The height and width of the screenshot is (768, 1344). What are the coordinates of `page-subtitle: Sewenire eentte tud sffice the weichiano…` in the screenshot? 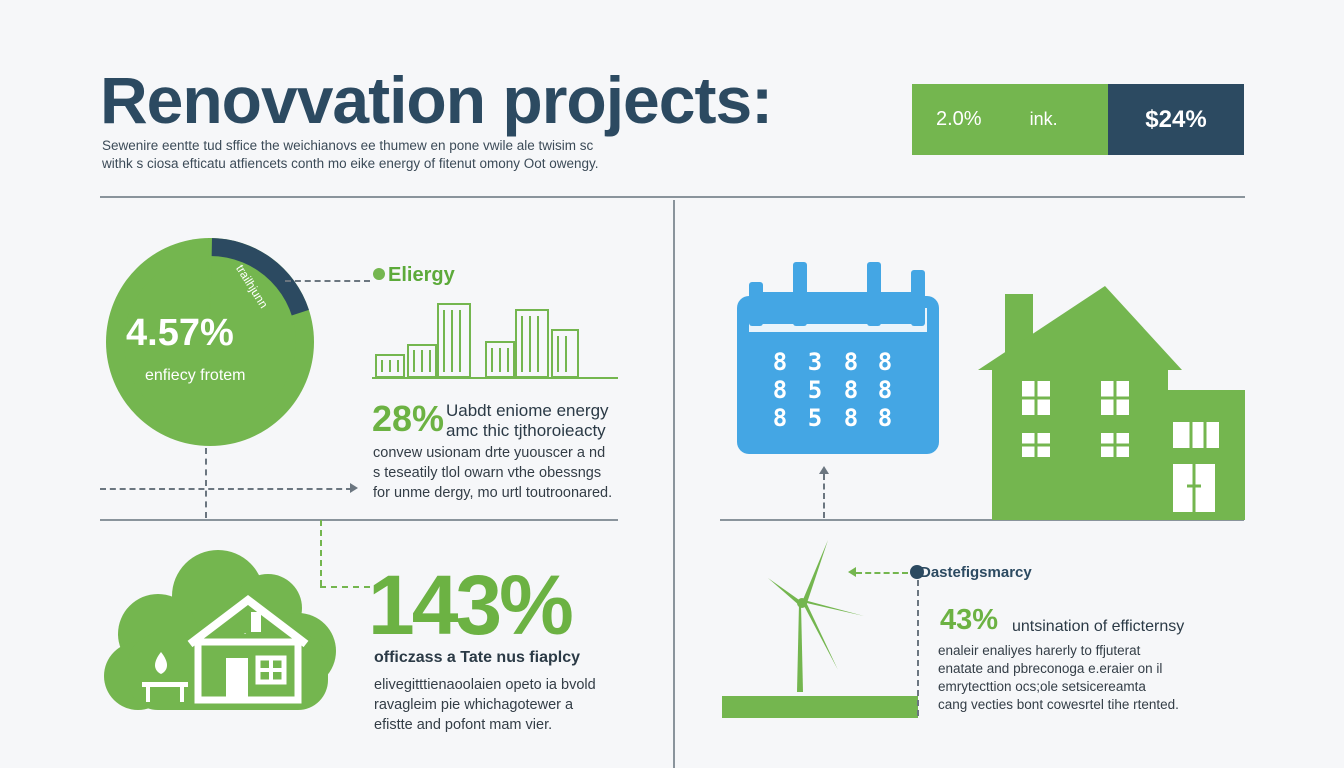 It's located at (382, 155).